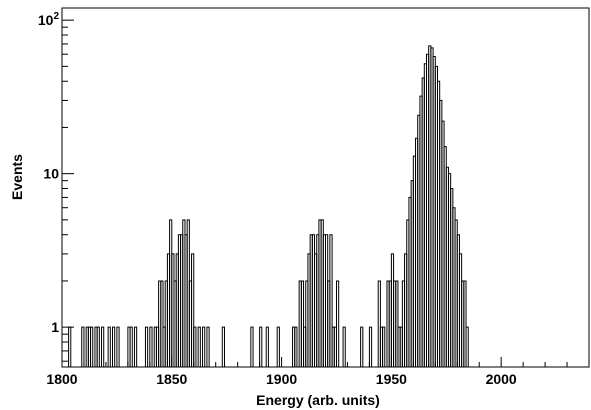 This screenshot has height=410, width=591. Describe the element at coordinates (171, 379) in the screenshot. I see `x-tick-label: 1850` at that location.